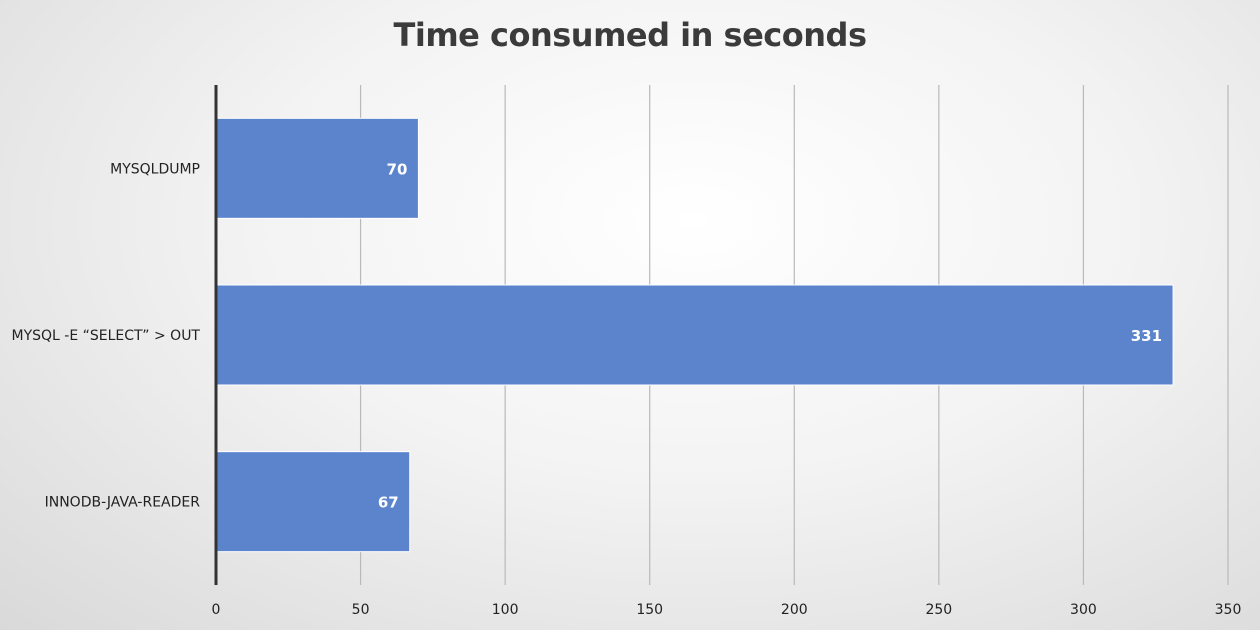  I want to click on data-label: 67, so click(388, 503).